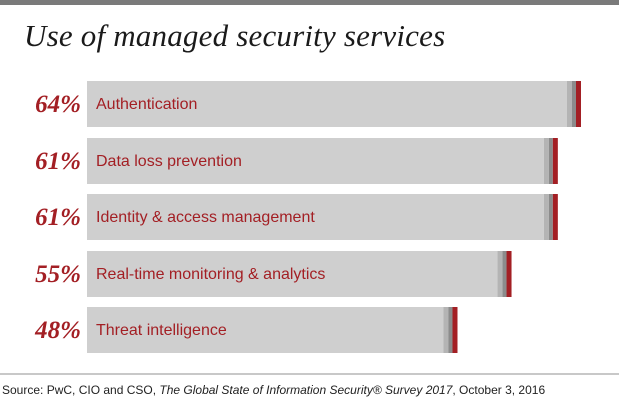 The image size is (619, 406). What do you see at coordinates (57, 330) in the screenshot?
I see `value-label: 48%` at bounding box center [57, 330].